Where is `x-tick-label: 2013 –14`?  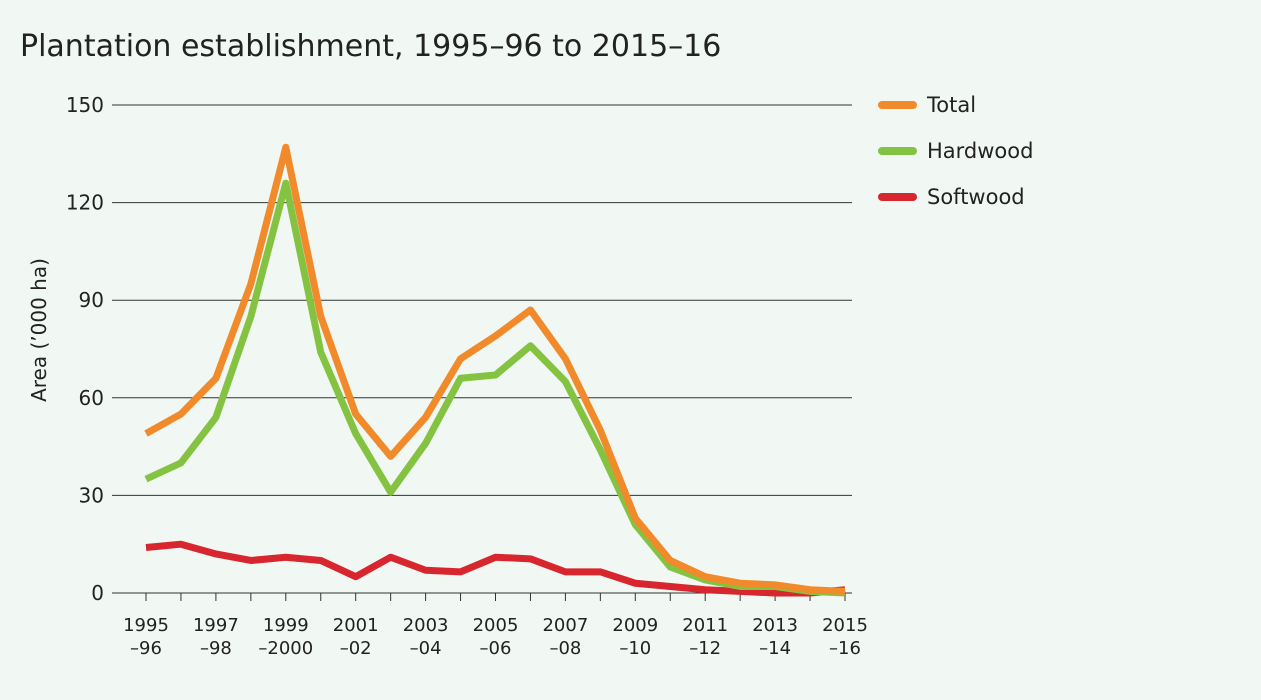 x-tick-label: 2013 –14 is located at coordinates (775, 637).